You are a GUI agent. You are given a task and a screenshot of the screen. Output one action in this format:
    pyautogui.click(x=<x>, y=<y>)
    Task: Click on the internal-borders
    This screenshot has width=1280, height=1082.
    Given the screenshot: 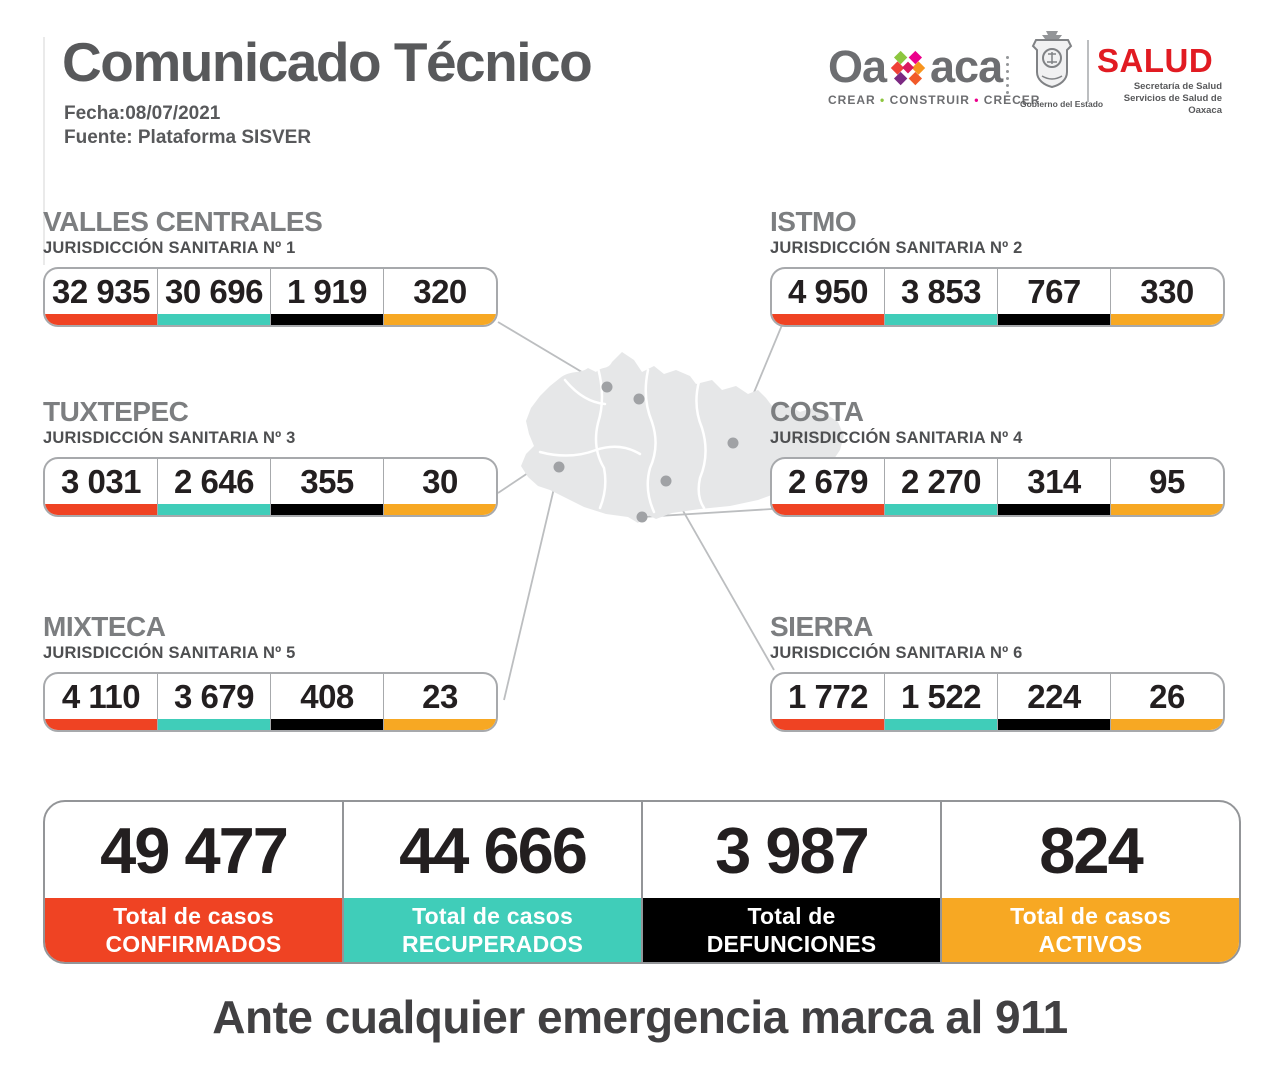 What is the action you would take?
    pyautogui.click(x=622, y=440)
    